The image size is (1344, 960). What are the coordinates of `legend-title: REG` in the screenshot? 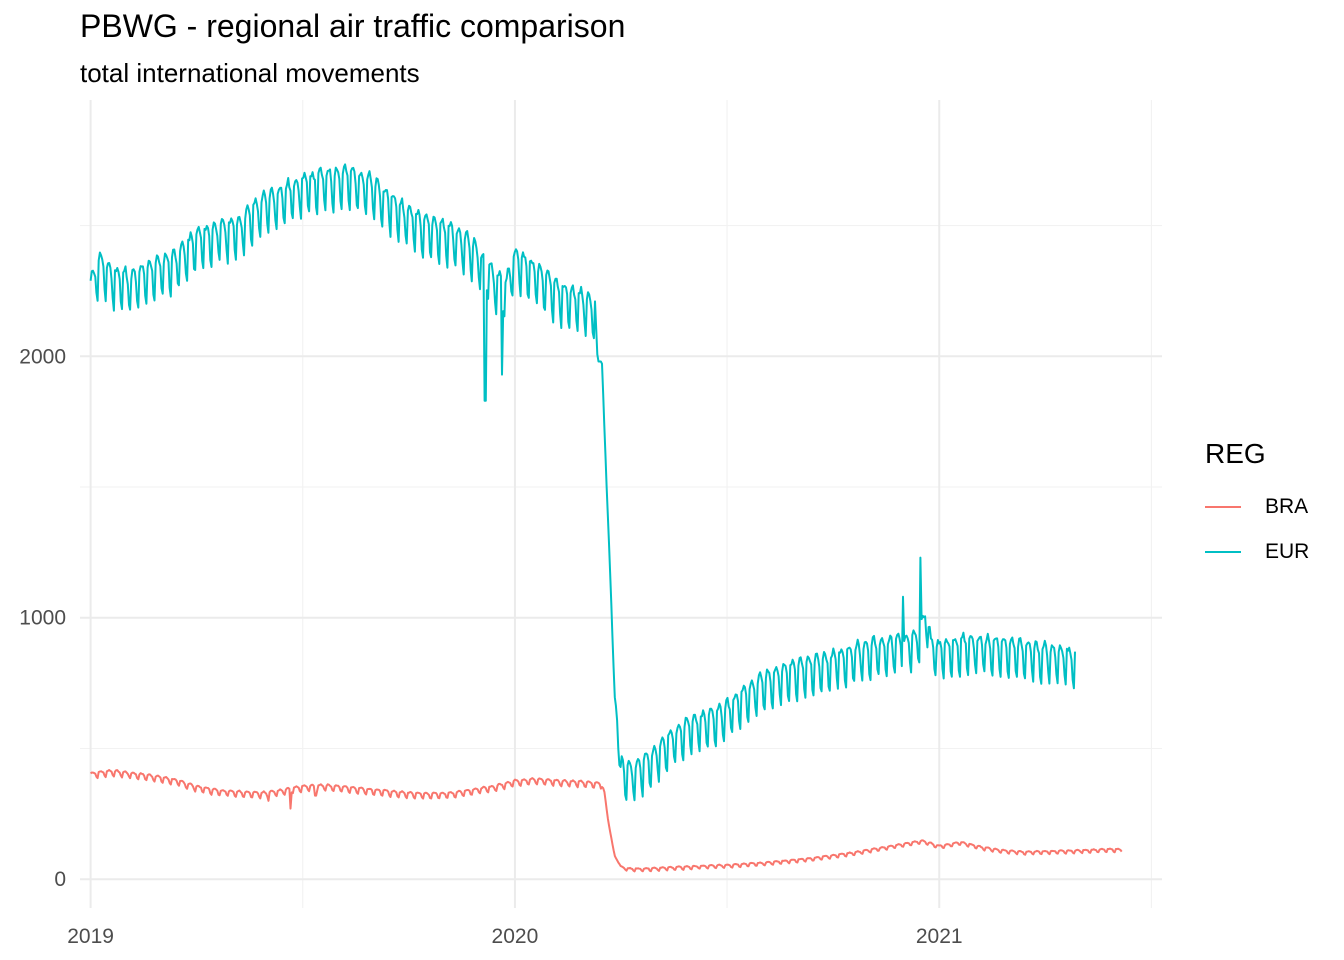 It's located at (1235, 453).